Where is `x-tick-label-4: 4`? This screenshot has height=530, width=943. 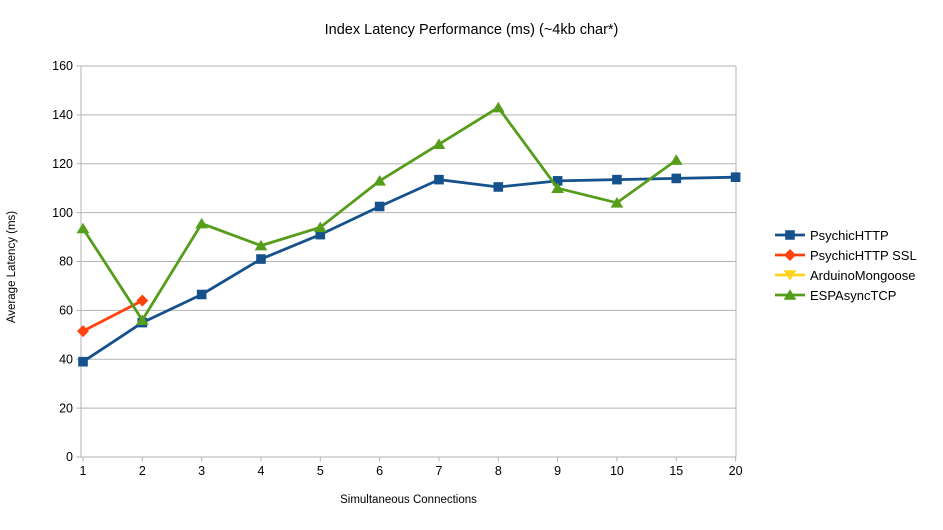 x-tick-label-4: 4 is located at coordinates (261, 471).